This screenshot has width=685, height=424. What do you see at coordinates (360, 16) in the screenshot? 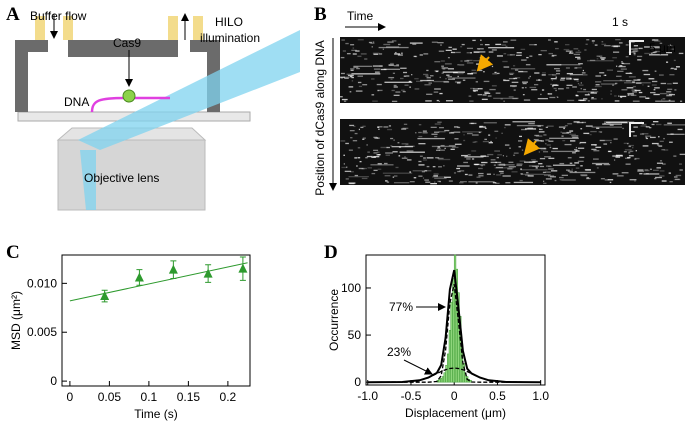
I see `label: Time` at bounding box center [360, 16].